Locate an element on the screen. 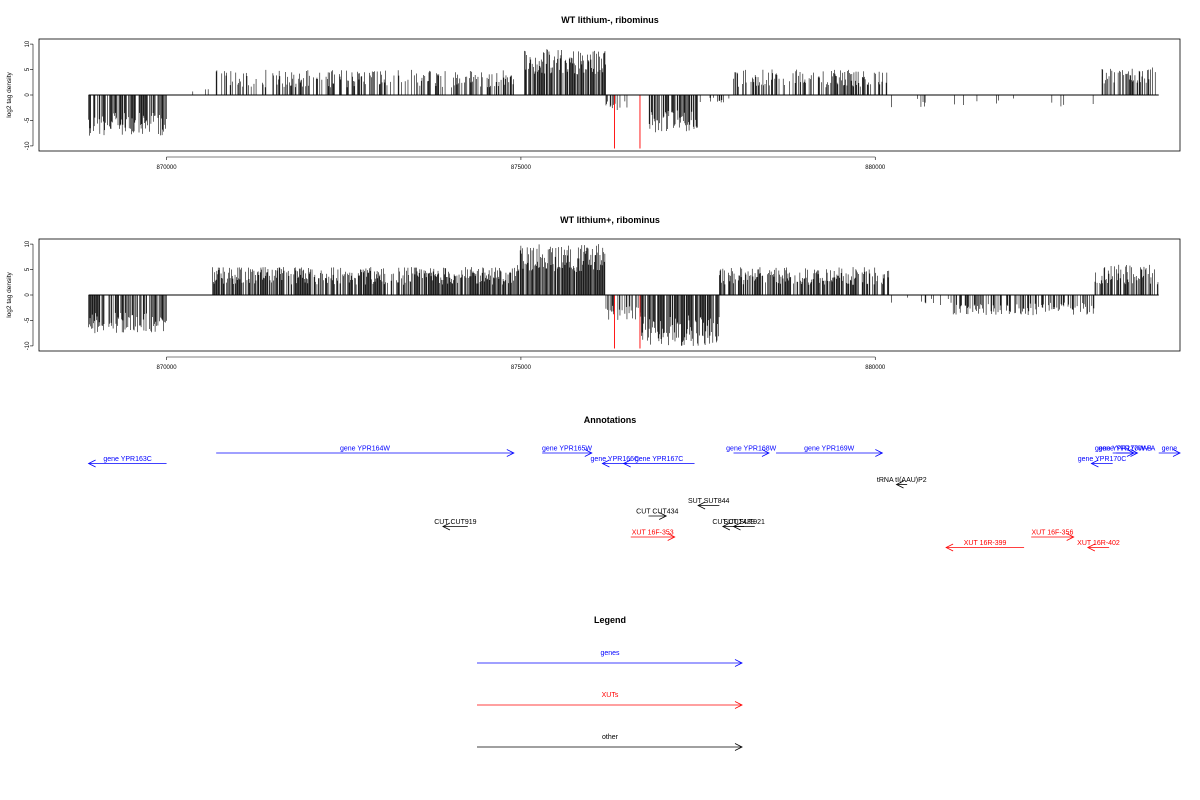  annotation-label: CUT CUT434 is located at coordinates (657, 512).